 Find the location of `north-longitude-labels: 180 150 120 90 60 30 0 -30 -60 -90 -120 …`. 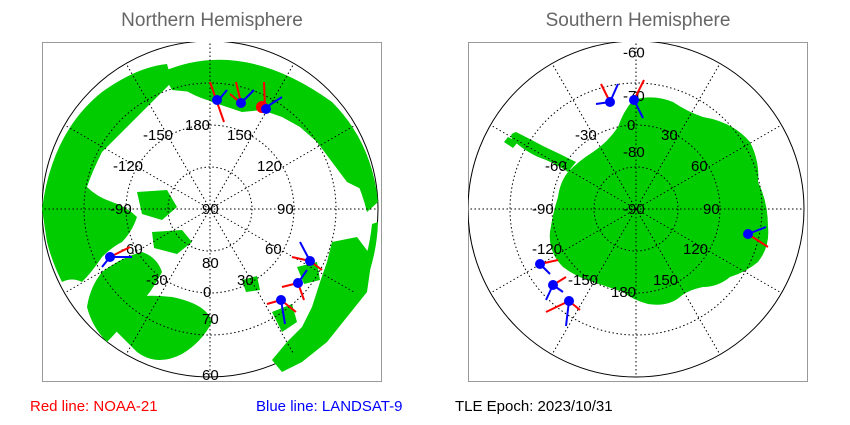

north-longitude-labels: 180 150 120 90 60 30 0 -30 -60 -90 -120 … is located at coordinates (202, 209).